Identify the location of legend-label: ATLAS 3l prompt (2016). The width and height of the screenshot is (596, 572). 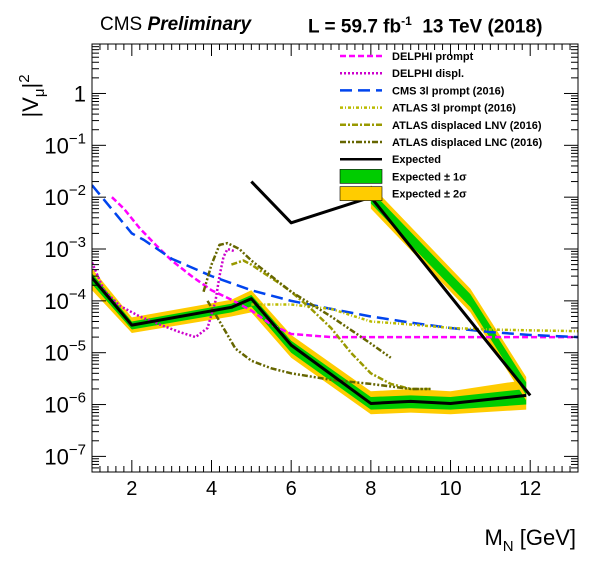
(454, 109).